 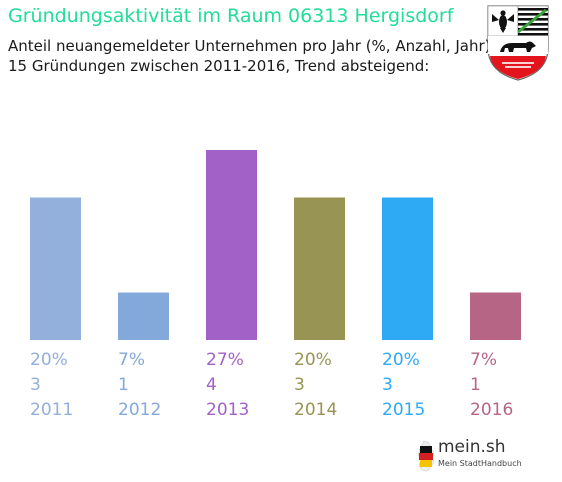 What do you see at coordinates (491, 410) in the screenshot?
I see `year-label-2016: 2016` at bounding box center [491, 410].